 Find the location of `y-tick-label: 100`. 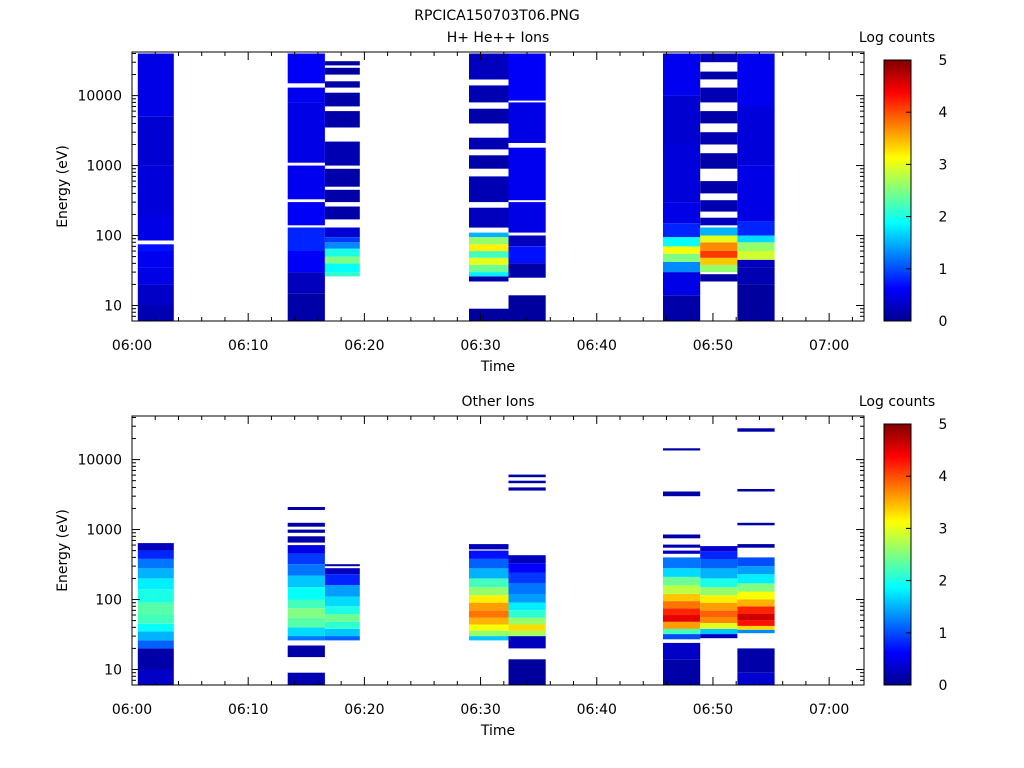

y-tick-label: 100 is located at coordinates (108, 601).